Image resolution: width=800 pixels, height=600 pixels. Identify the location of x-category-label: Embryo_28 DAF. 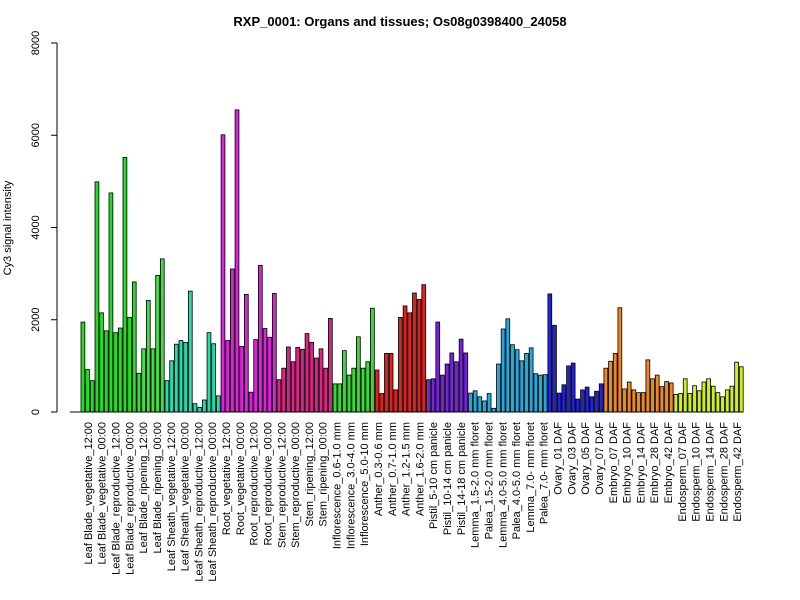
(655, 463).